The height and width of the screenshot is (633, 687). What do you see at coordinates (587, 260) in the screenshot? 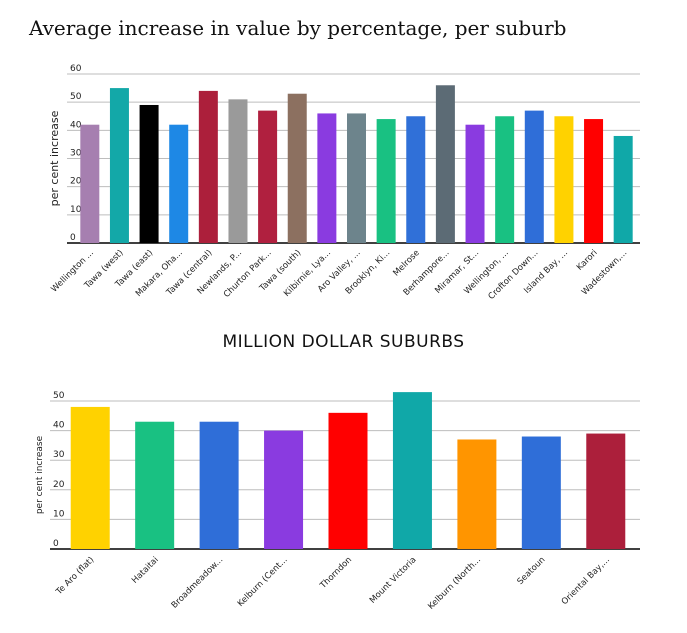
I see `chart1-category-label: Karori` at bounding box center [587, 260].